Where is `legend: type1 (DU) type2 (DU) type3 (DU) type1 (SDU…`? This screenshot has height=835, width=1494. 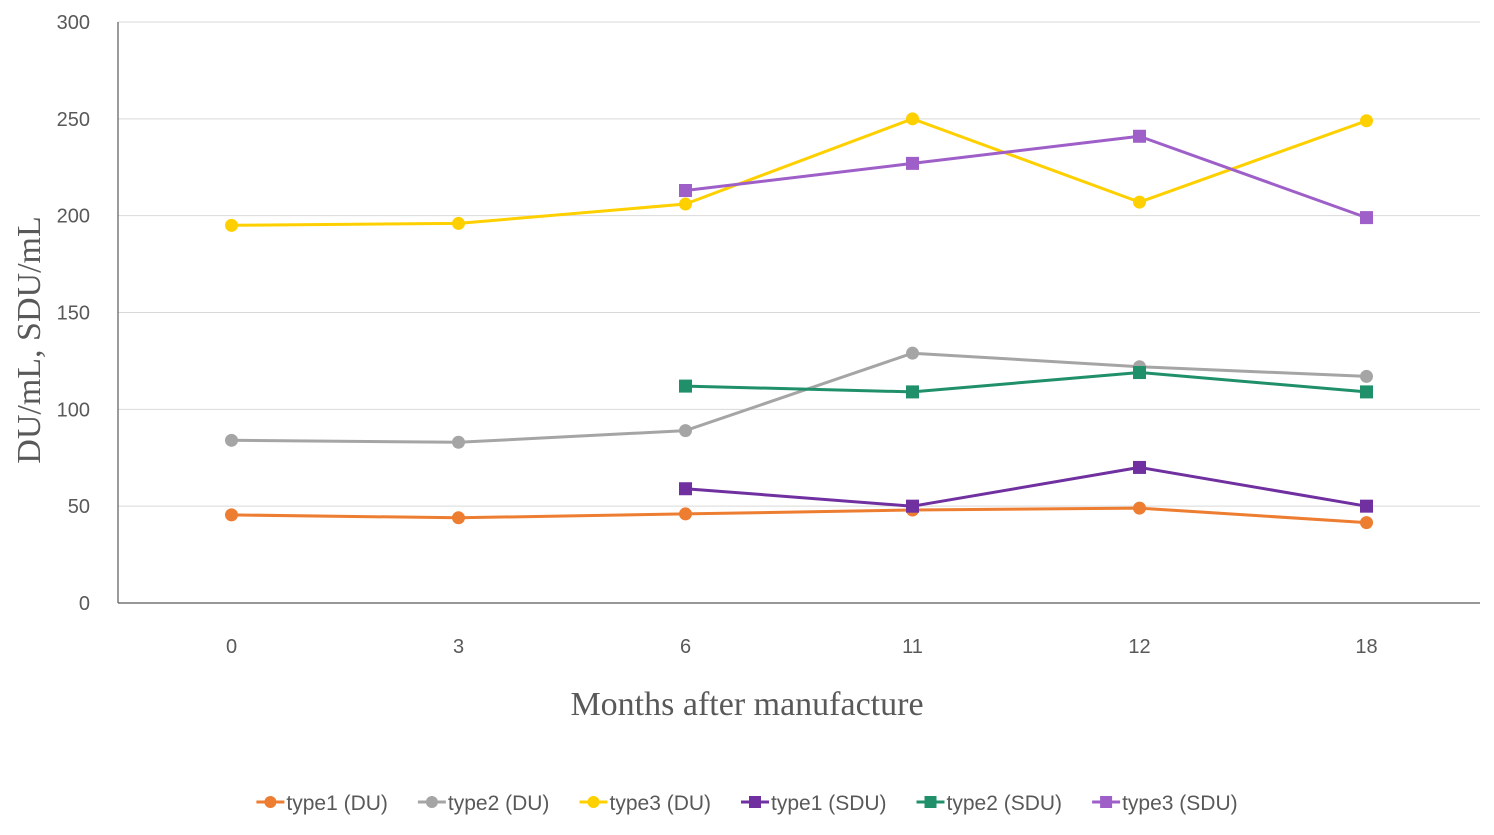
legend: type1 (DU) type2 (DU) type3 (DU) type1 (SDU… is located at coordinates (747, 803).